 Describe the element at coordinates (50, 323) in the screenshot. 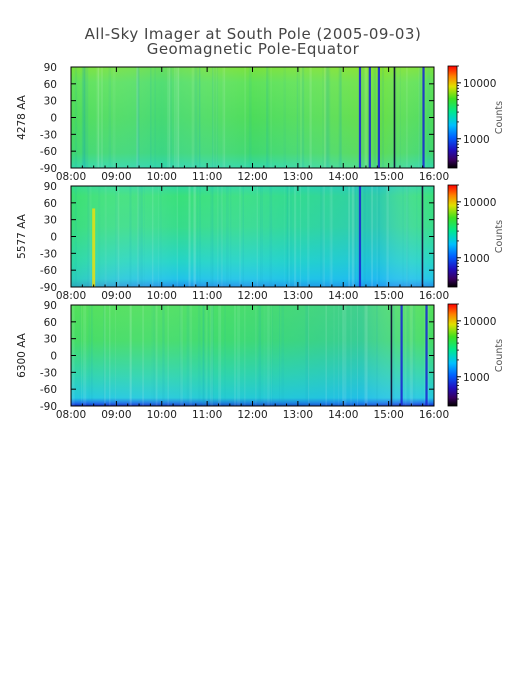

I see `y-tick-label: 60` at that location.